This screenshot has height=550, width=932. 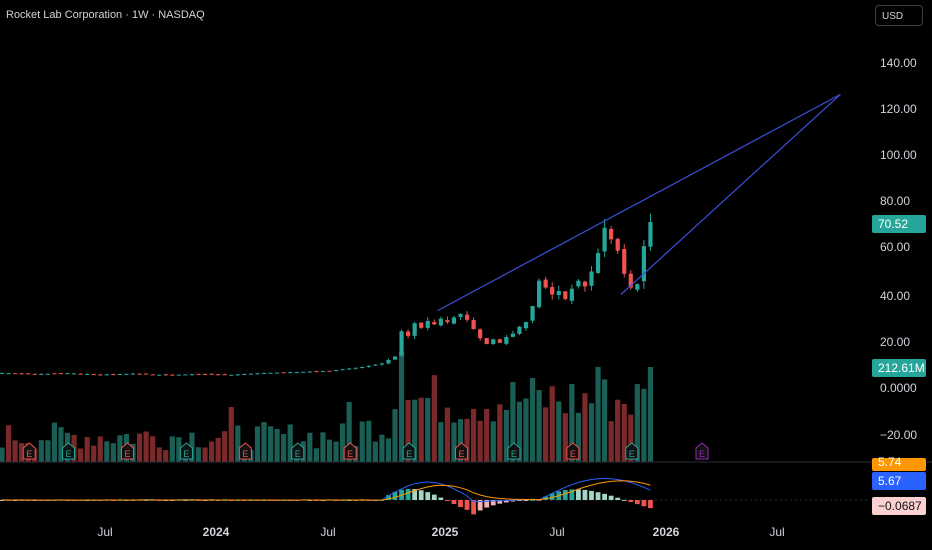 What do you see at coordinates (898, 155) in the screenshot?
I see `price-axis-tick: 100.00` at bounding box center [898, 155].